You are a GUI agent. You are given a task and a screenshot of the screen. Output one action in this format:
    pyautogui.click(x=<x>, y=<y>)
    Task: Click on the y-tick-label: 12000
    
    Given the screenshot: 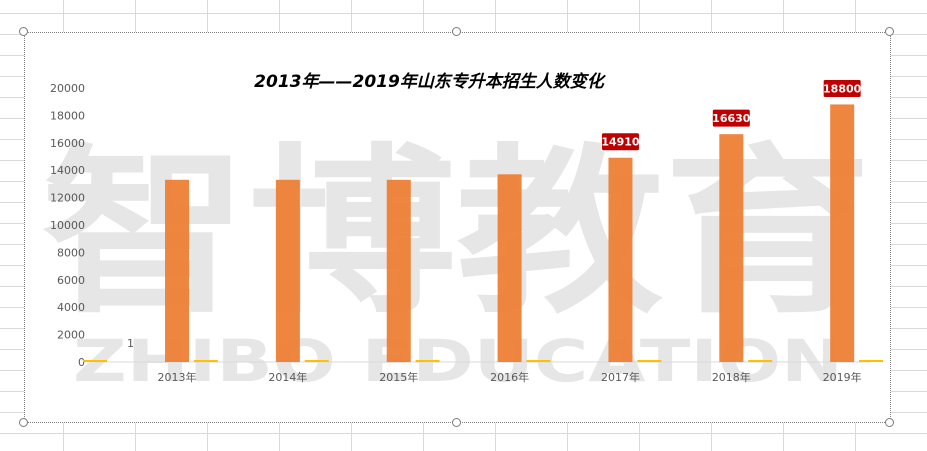 What is the action you would take?
    pyautogui.click(x=67, y=198)
    